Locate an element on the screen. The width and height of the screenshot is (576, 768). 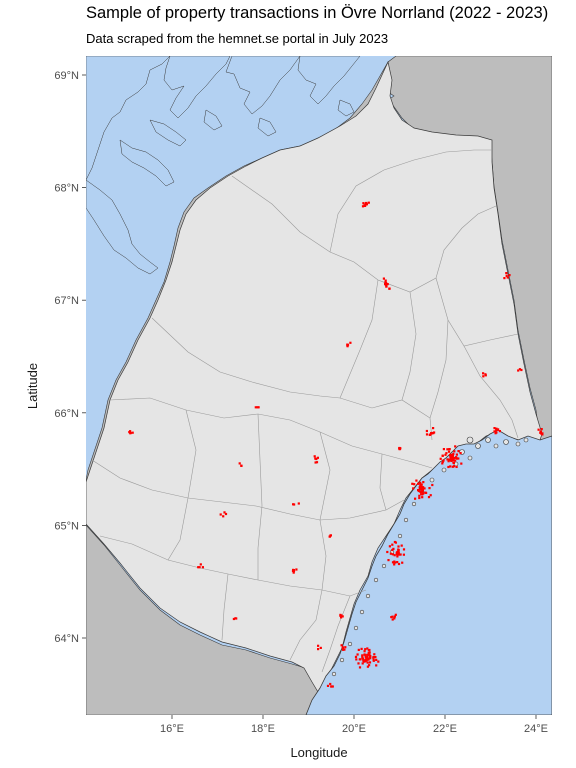
y-tick-label: 67°N is located at coordinates (66, 301).